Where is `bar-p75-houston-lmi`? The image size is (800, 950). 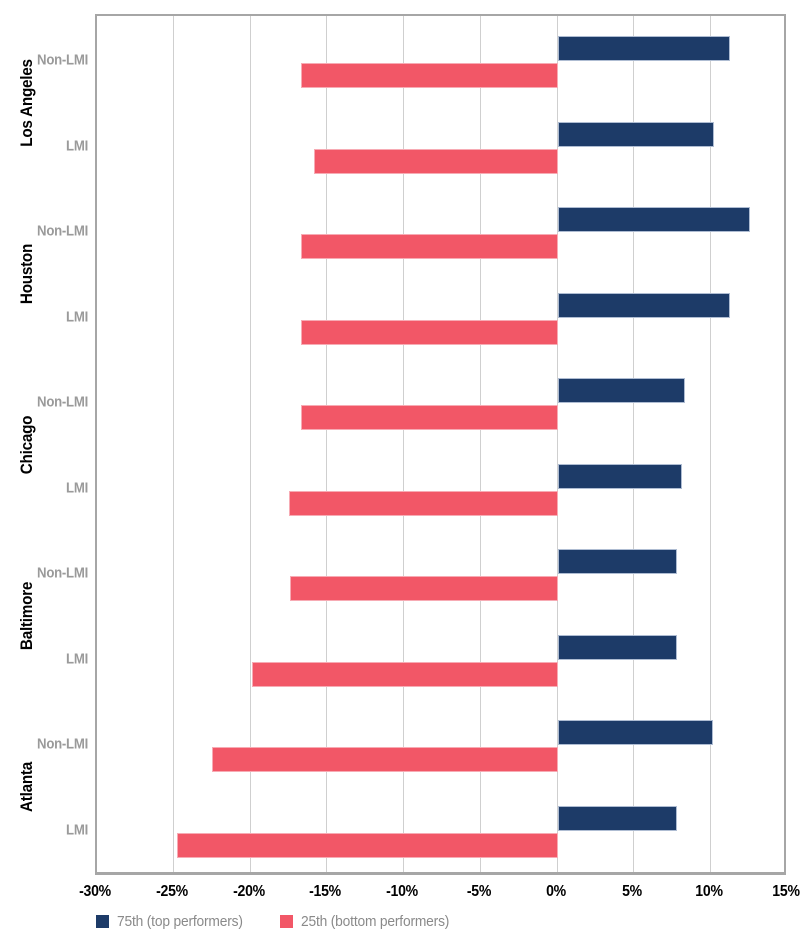 bar-p75-houston-lmi is located at coordinates (643, 305).